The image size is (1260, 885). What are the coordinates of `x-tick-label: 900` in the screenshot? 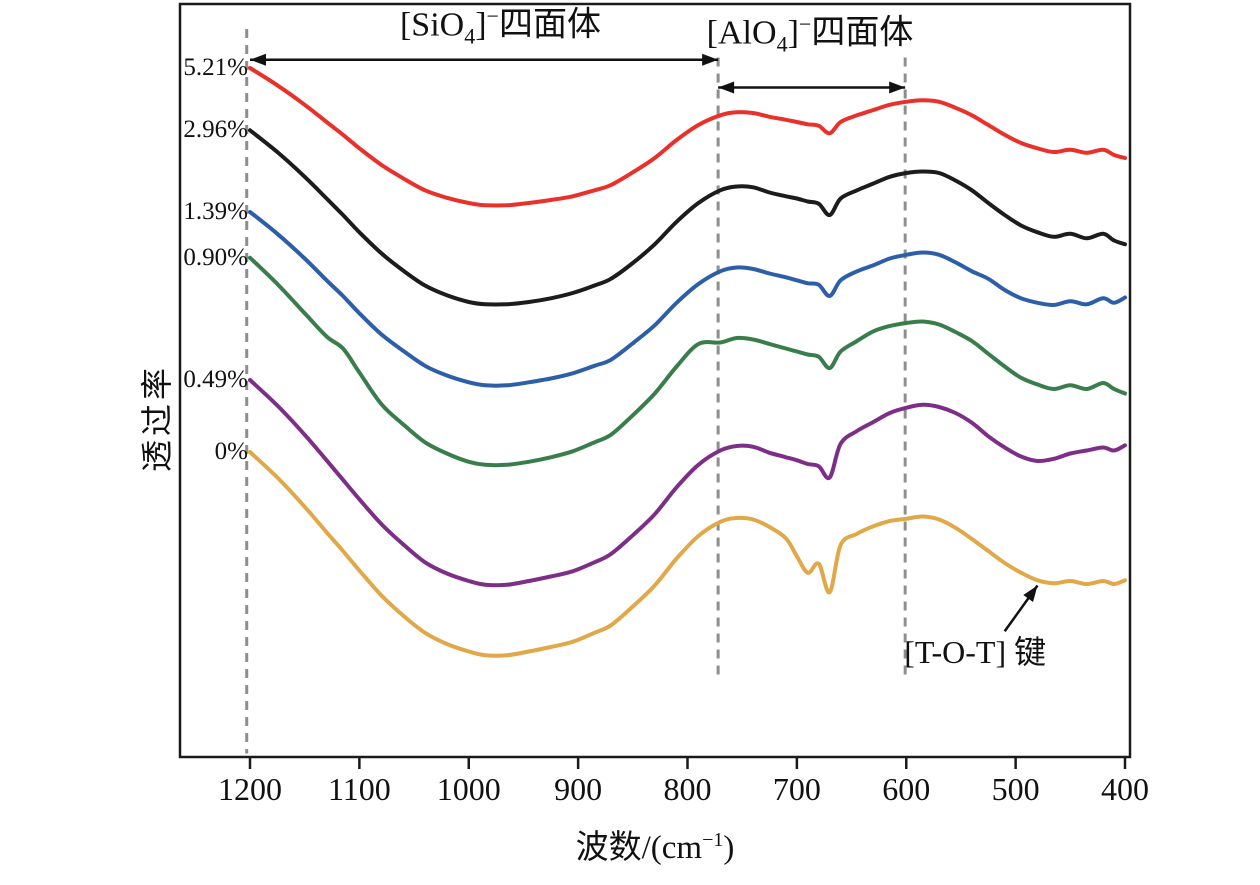 It's located at (578, 789).